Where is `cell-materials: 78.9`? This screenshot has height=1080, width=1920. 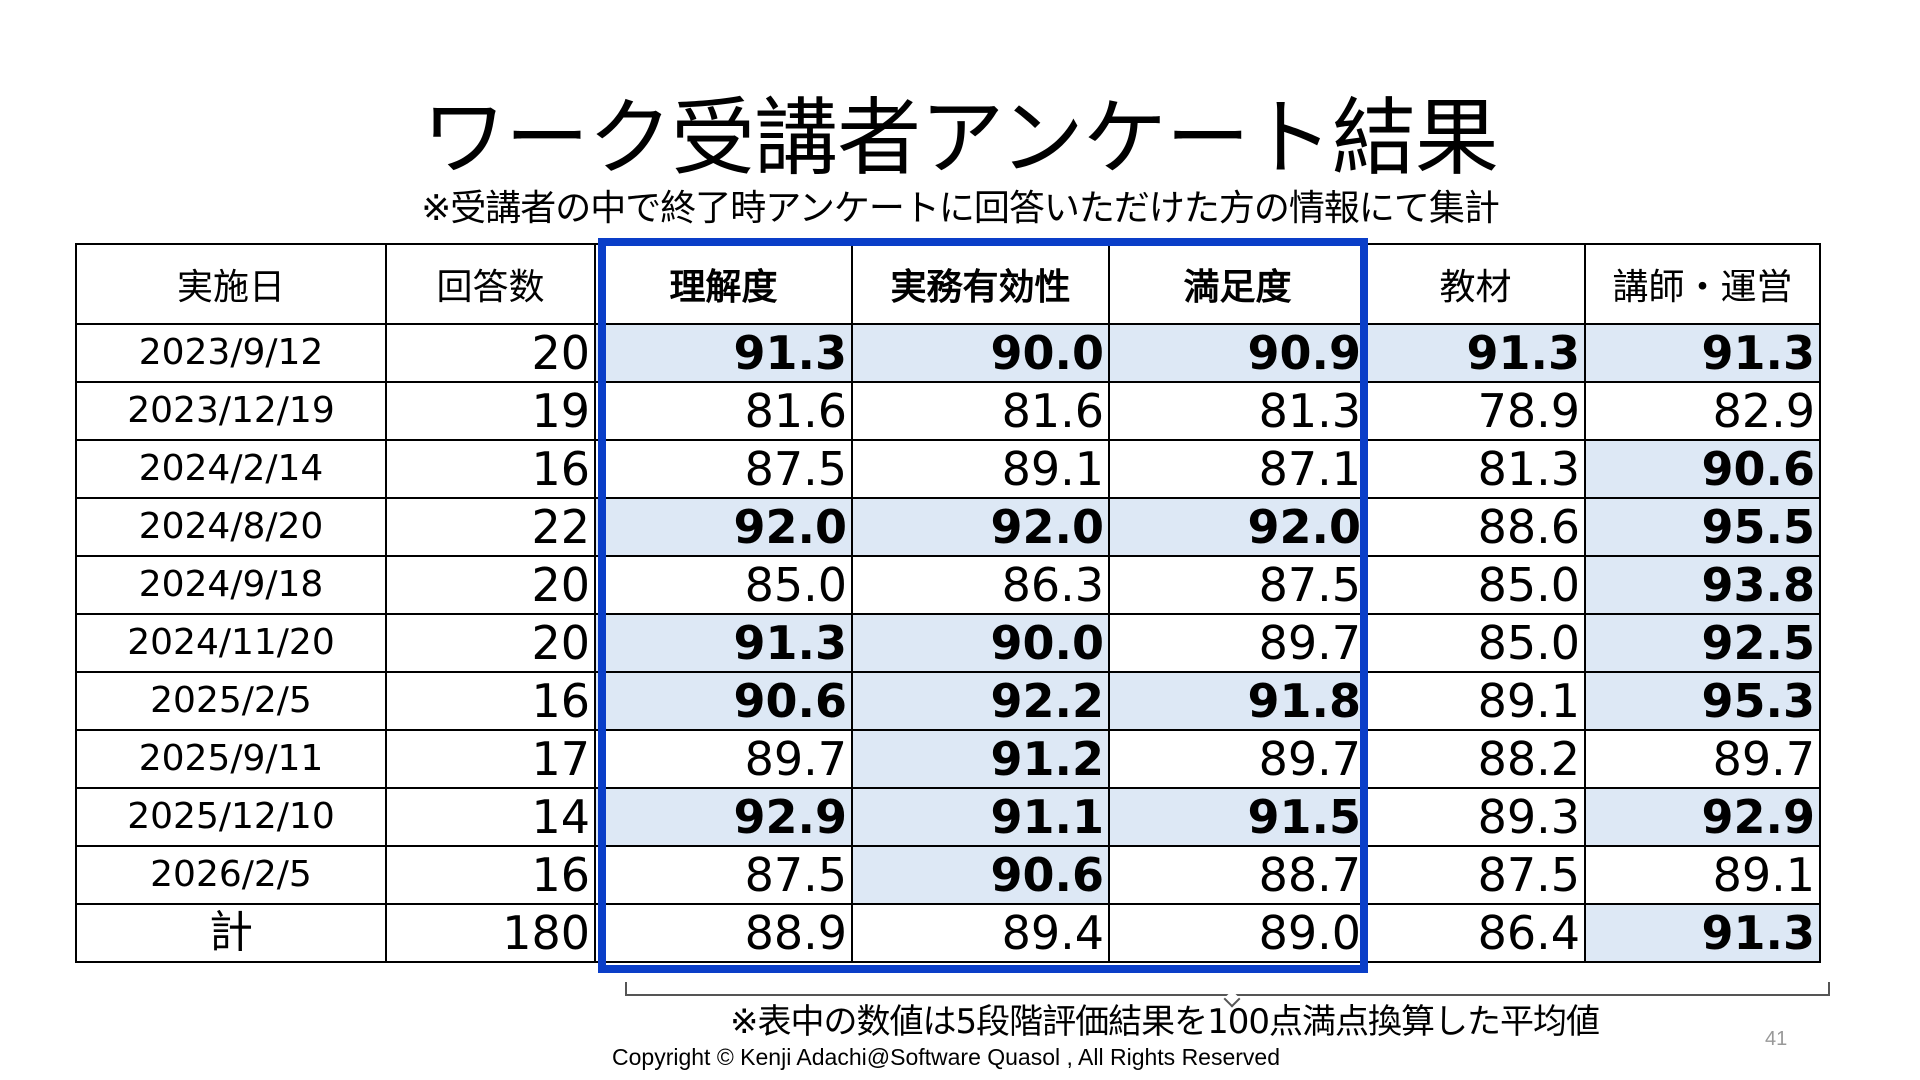
cell-materials: 78.9 is located at coordinates (1475, 411).